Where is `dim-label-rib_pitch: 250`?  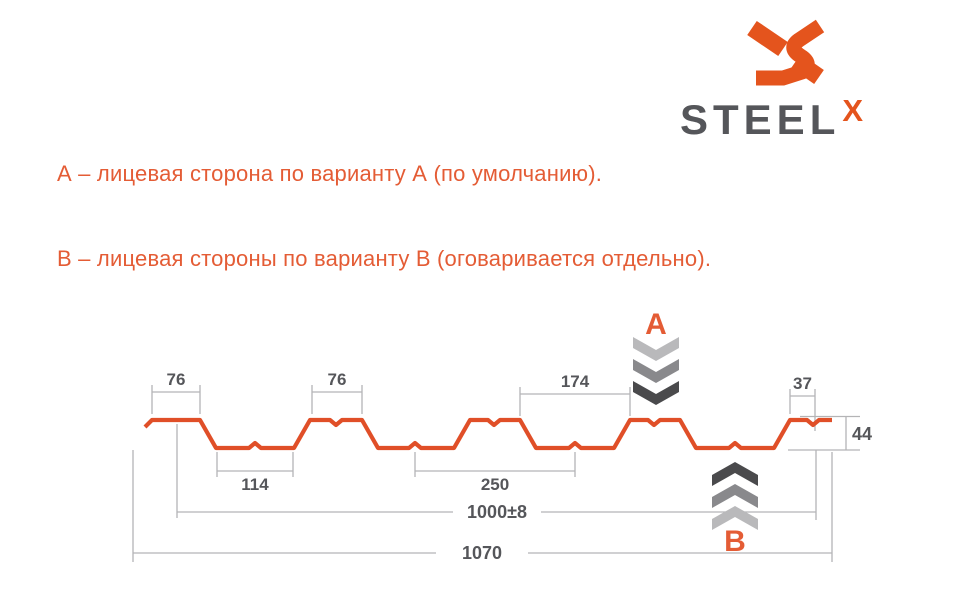
dim-label-rib_pitch: 250 is located at coordinates (495, 484).